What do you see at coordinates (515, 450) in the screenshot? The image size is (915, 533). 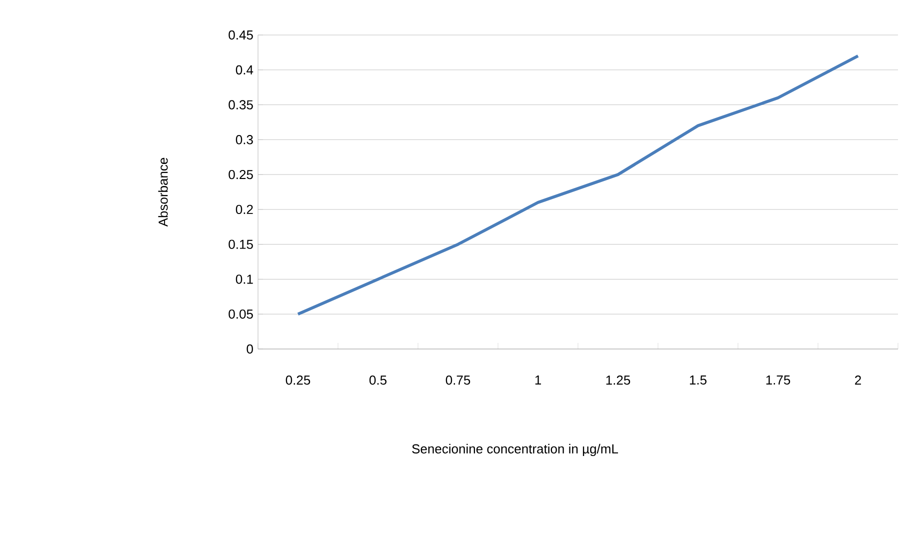 I see `x-axis-title: Senecionine concentration in µg/mL` at bounding box center [515, 450].